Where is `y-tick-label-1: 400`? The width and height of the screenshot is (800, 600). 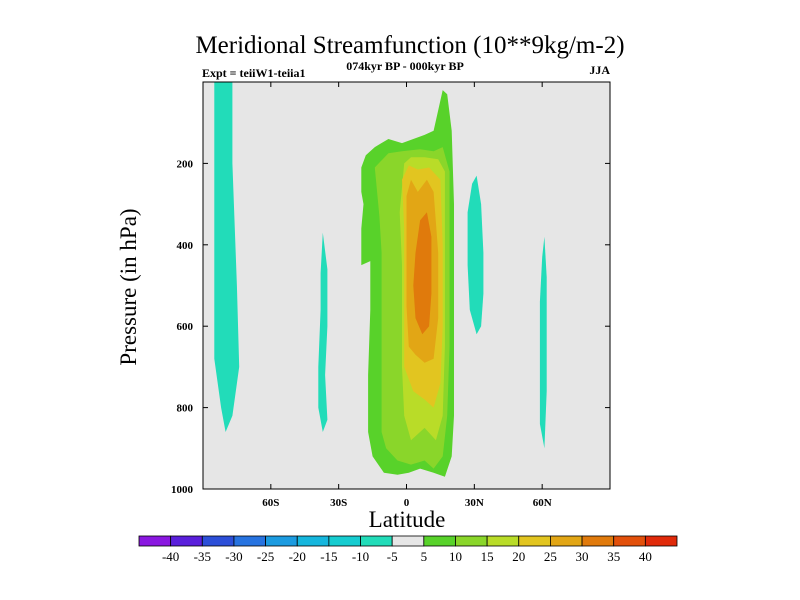
y-tick-label-1: 400 is located at coordinates (185, 246).